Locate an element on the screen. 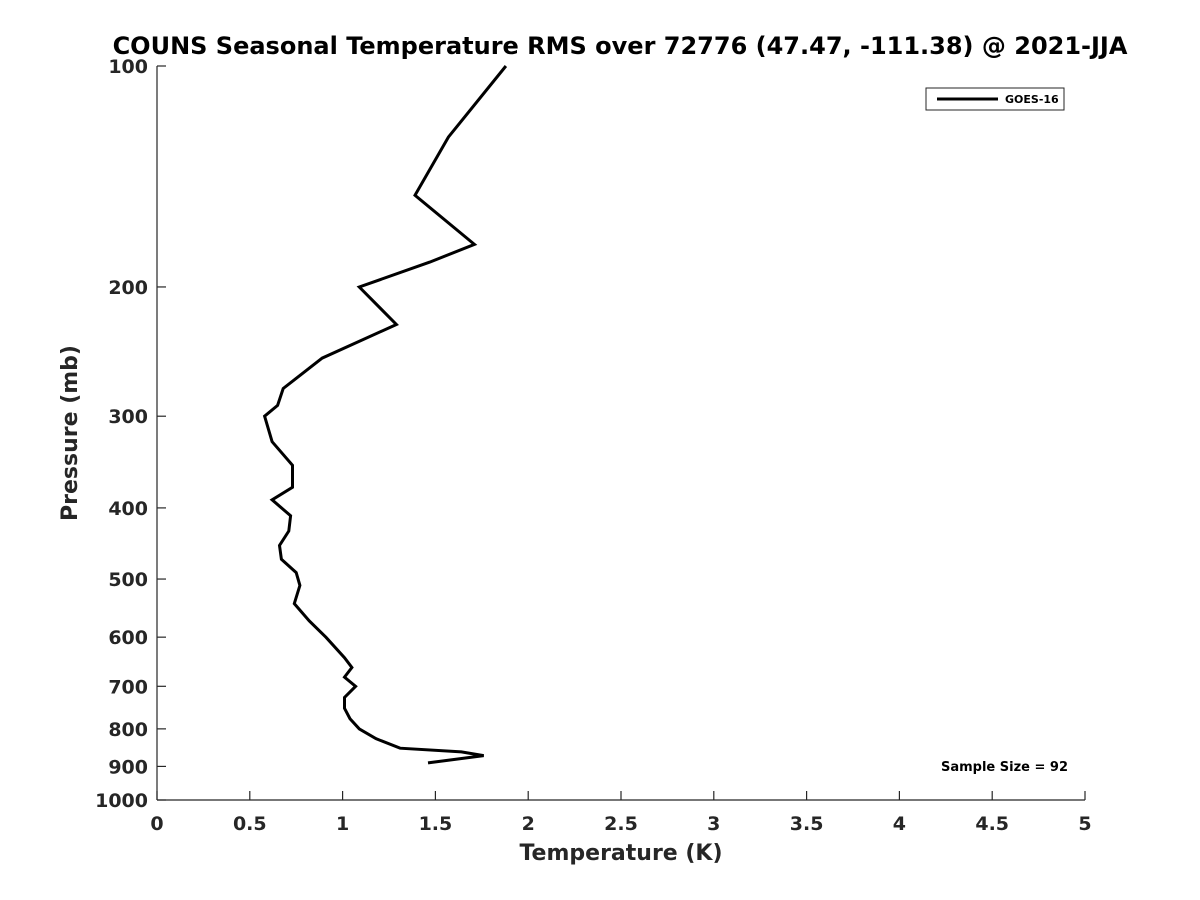 The image size is (1200, 900). x-axis-ticks: 0 0.5 1 1.5 2 2.5 3 3.5 4 4.5 5 is located at coordinates (621, 813).